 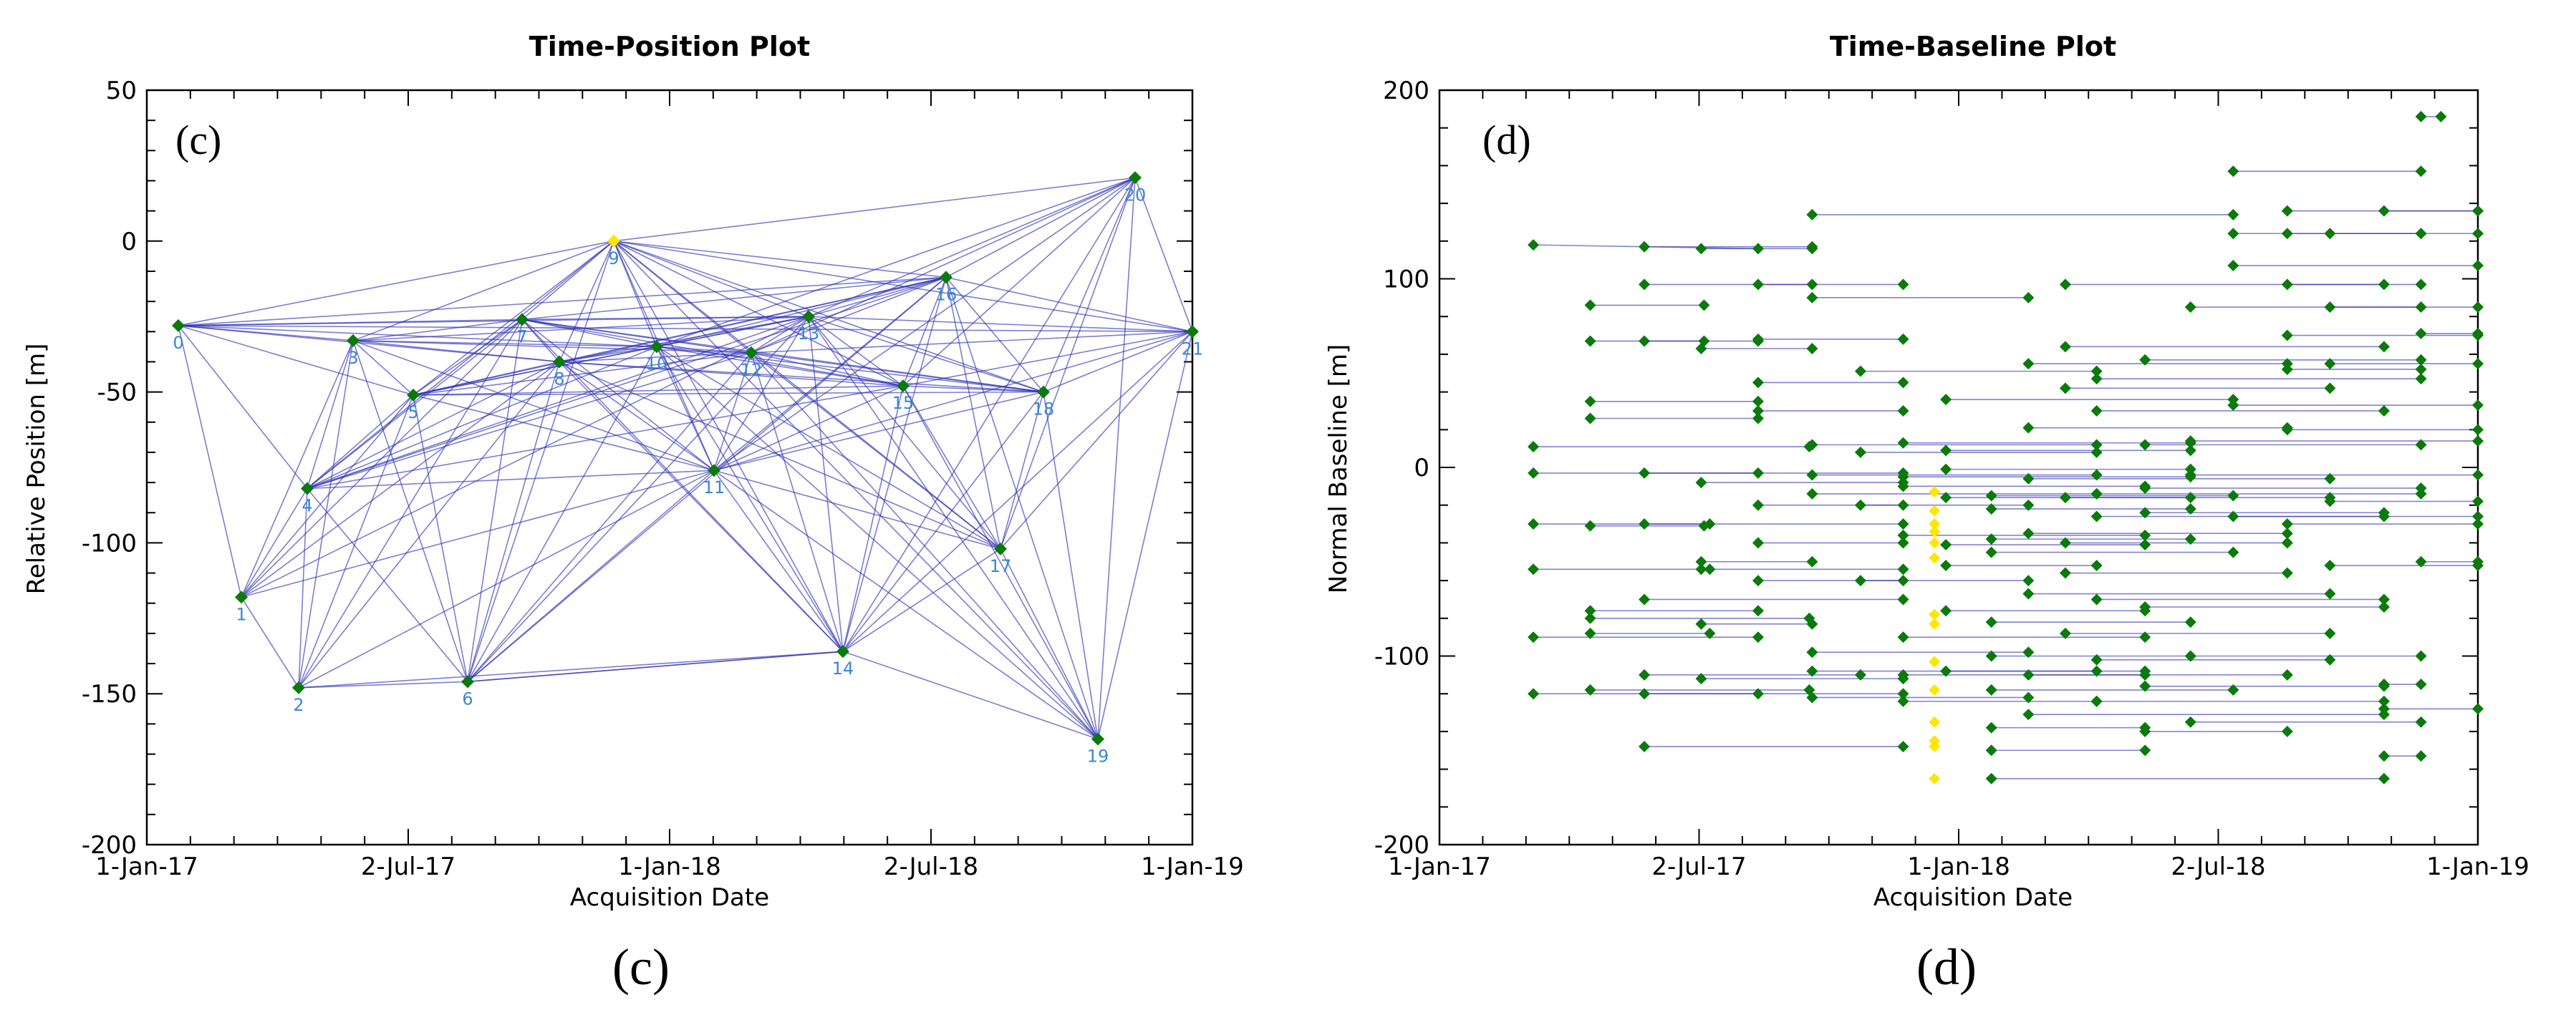 I want to click on x-axis-label-d: Acquisition Date, so click(x=1973, y=897).